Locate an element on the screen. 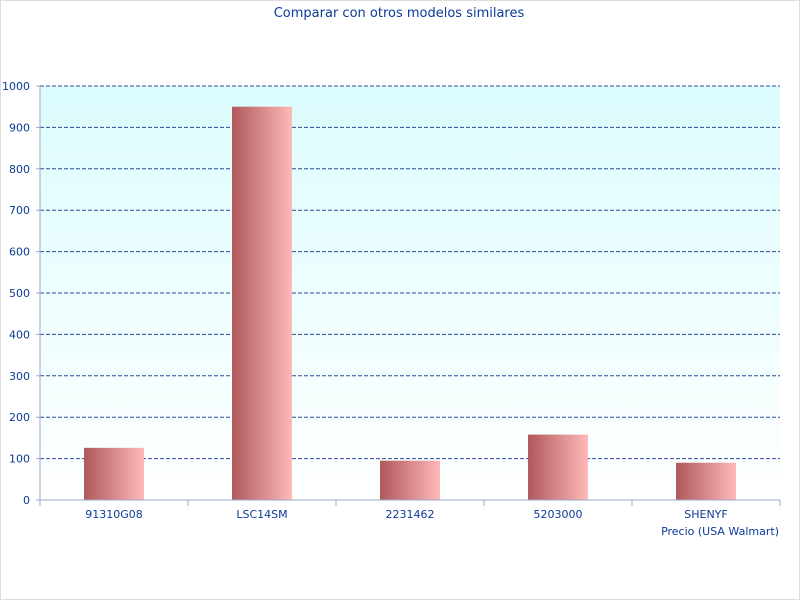 The height and width of the screenshot is (600, 800). x-tick-label: LSC14SM is located at coordinates (261, 514).